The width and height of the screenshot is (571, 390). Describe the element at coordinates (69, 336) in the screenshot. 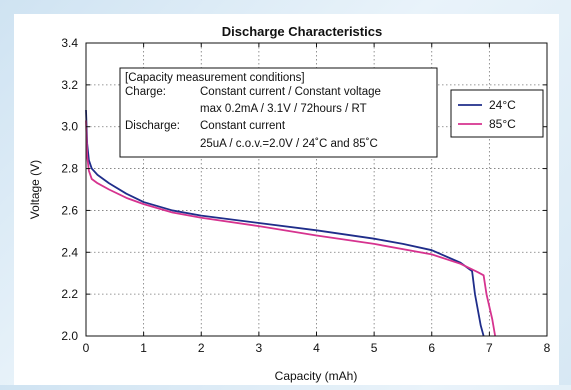

I see `y-tick-label: 2.0` at that location.